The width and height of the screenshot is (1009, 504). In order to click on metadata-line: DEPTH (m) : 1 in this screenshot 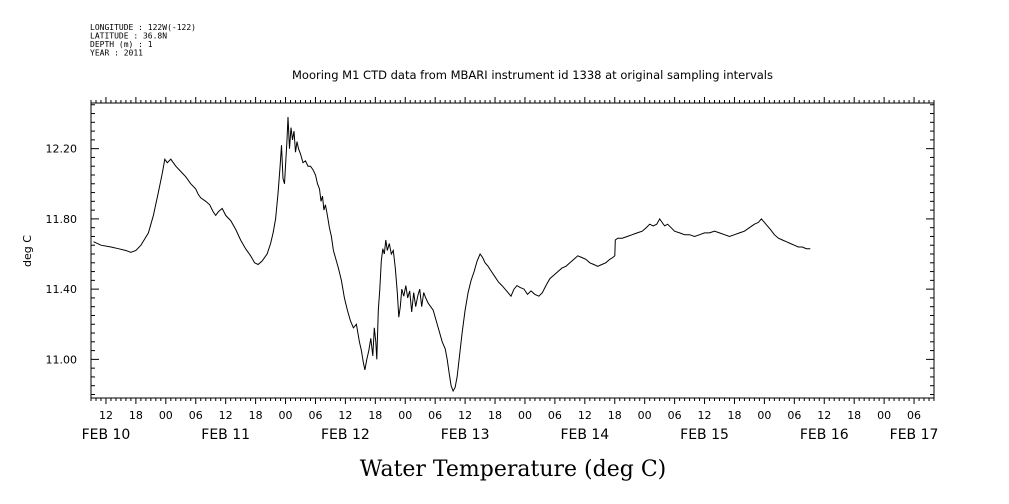, I will do `click(121, 44)`.